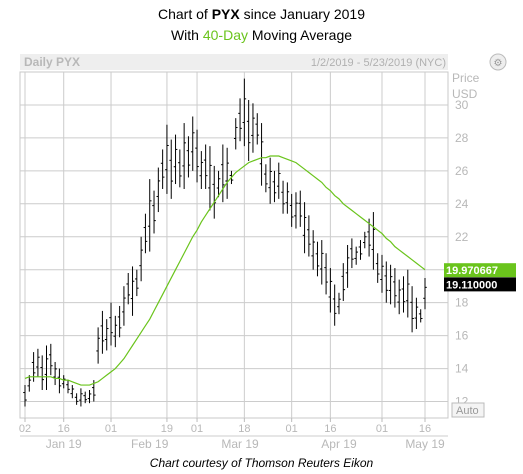 The image size is (523, 474). Describe the element at coordinates (462, 303) in the screenshot. I see `y-tick-label: 18` at that location.